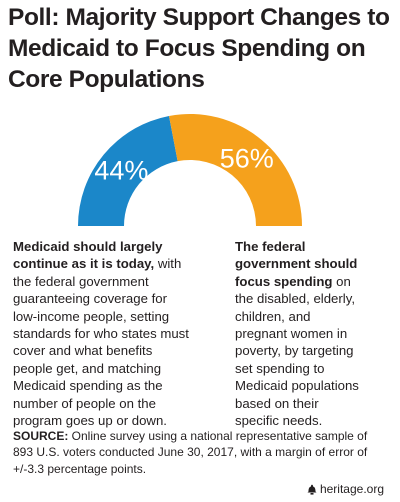 This screenshot has width=400, height=502. What do you see at coordinates (88, 386) in the screenshot?
I see `left-text-line: Medicaid spending as the` at bounding box center [88, 386].